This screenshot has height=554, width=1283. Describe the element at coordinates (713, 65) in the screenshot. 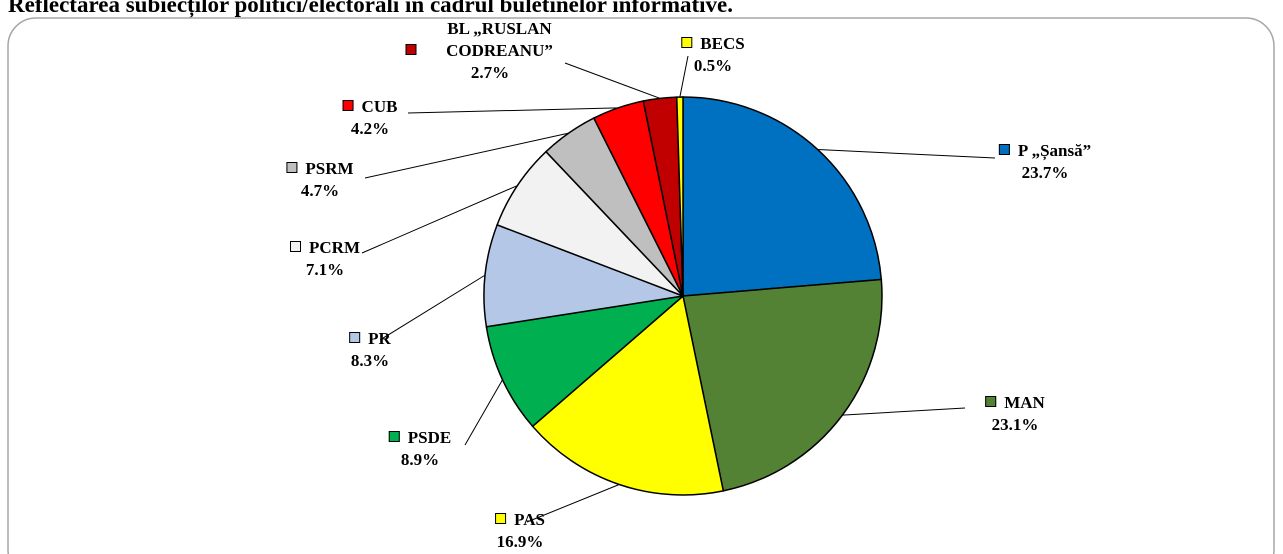

I see `value-label: 0.5%` at that location.